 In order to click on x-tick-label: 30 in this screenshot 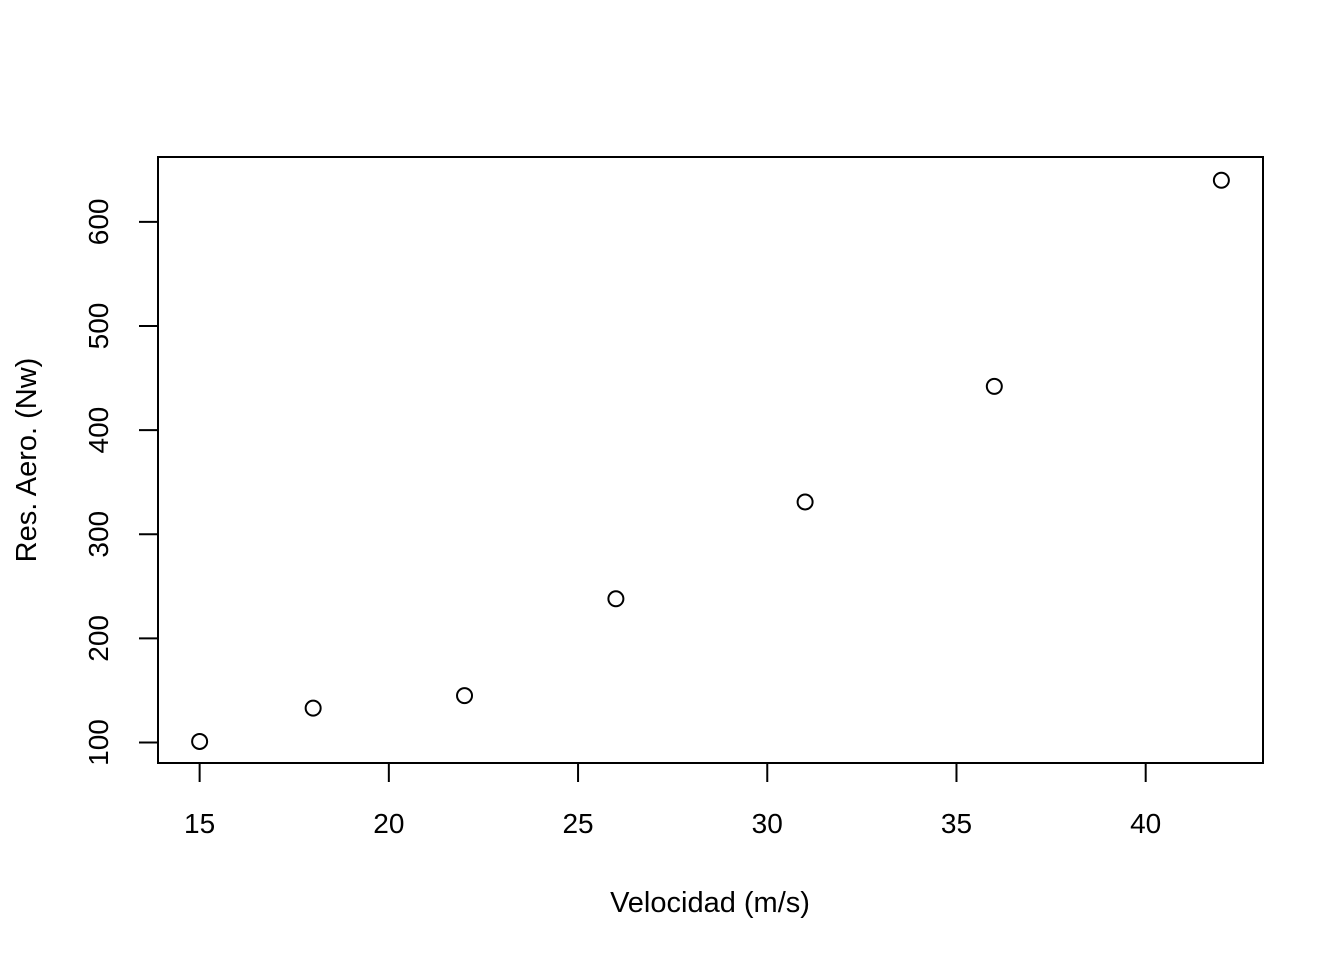, I will do `click(767, 823)`.